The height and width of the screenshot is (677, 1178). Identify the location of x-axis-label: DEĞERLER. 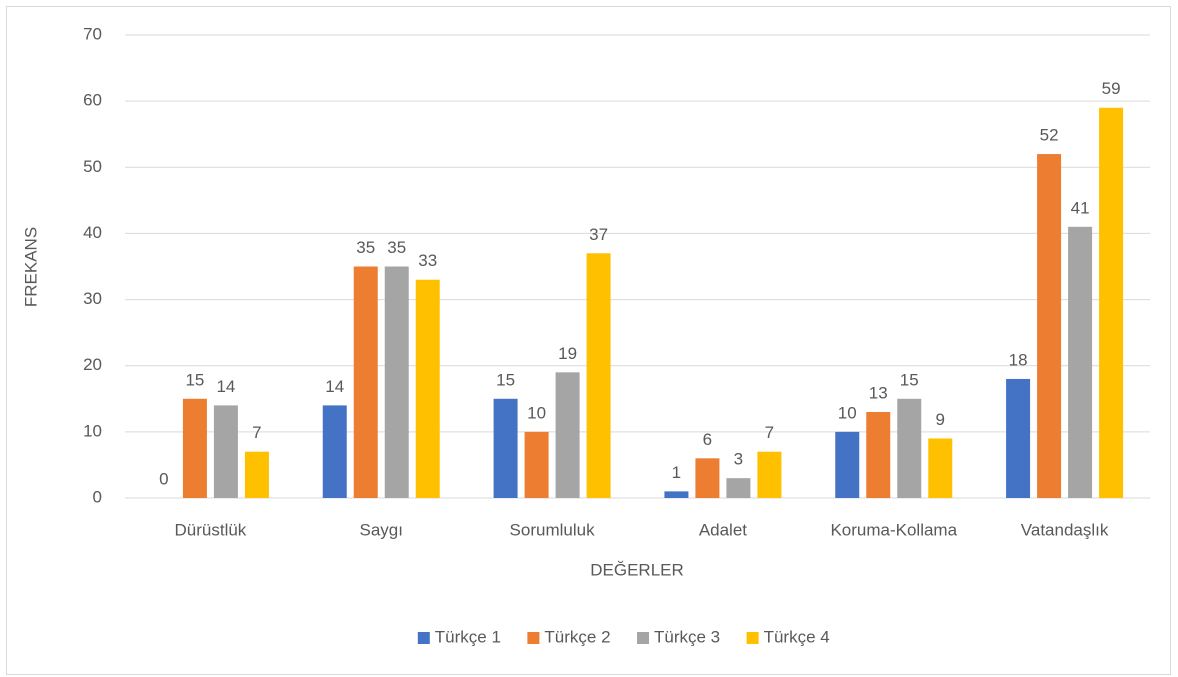
(637, 569).